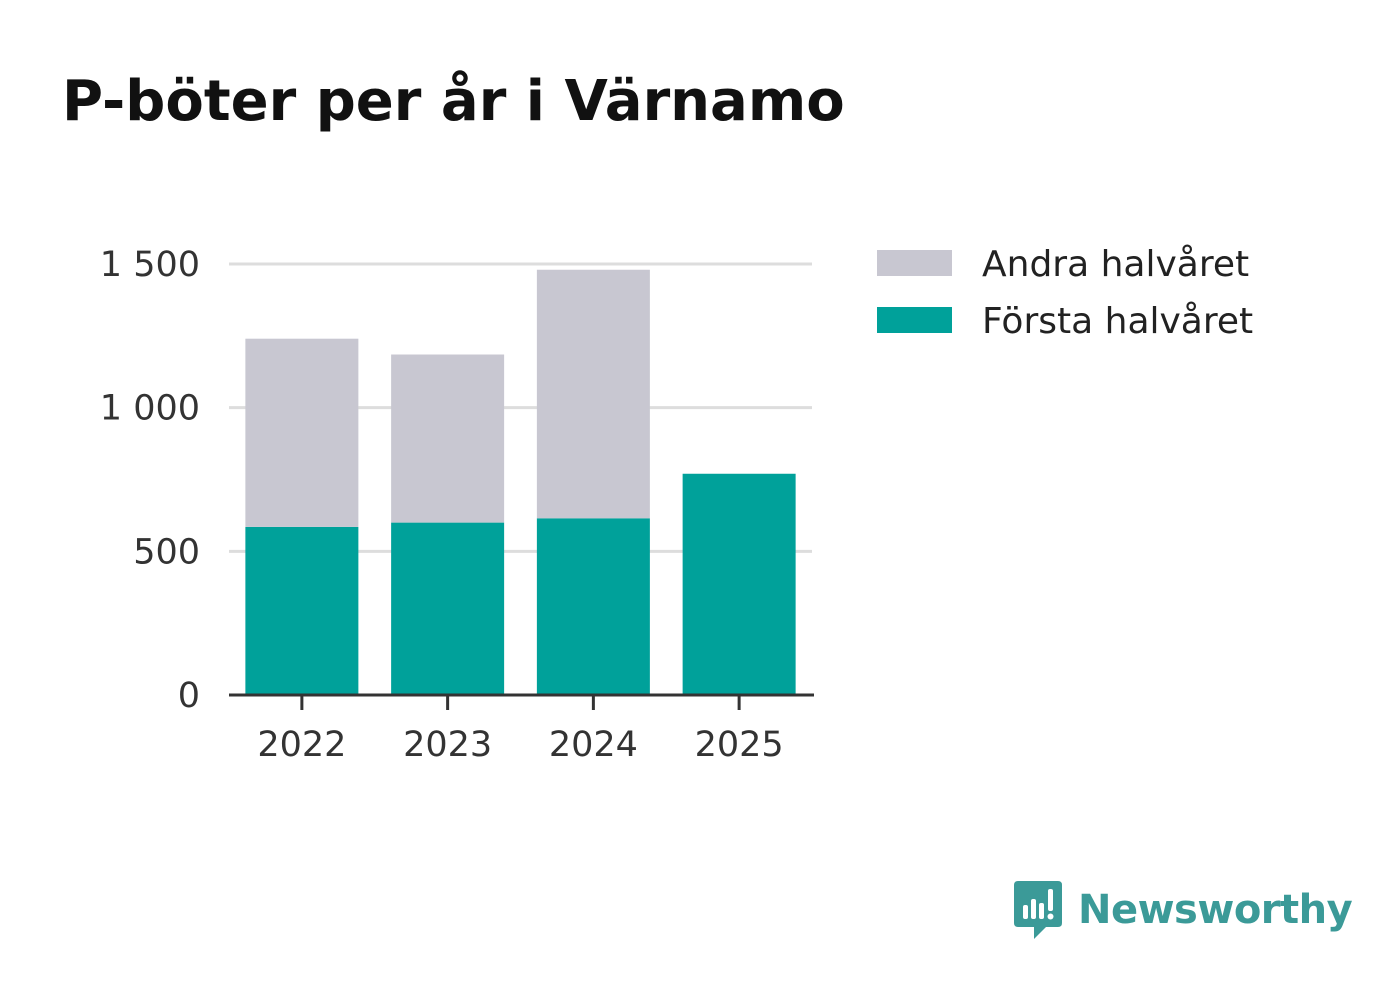 This screenshot has height=999, width=1382. Describe the element at coordinates (150, 265) in the screenshot. I see `y-tick-label: 1 500` at that location.